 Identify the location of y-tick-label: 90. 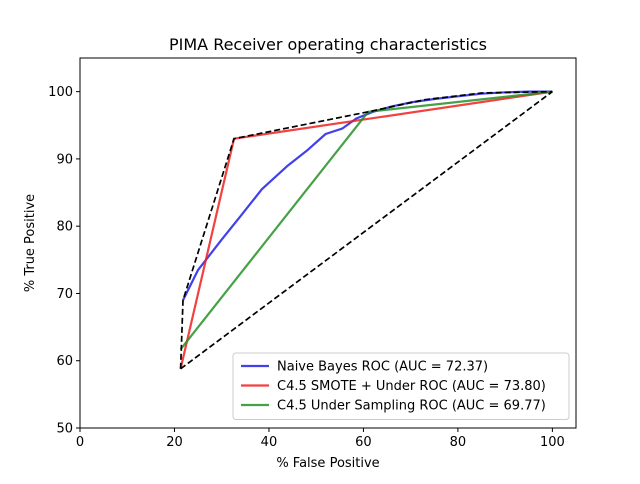
(64, 159).